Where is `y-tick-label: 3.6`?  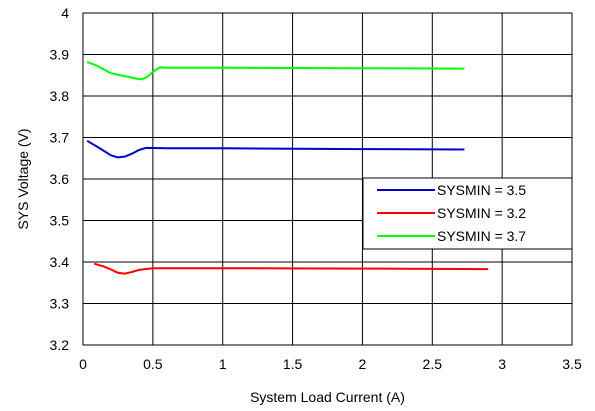
y-tick-label: 3.6 is located at coordinates (60, 179).